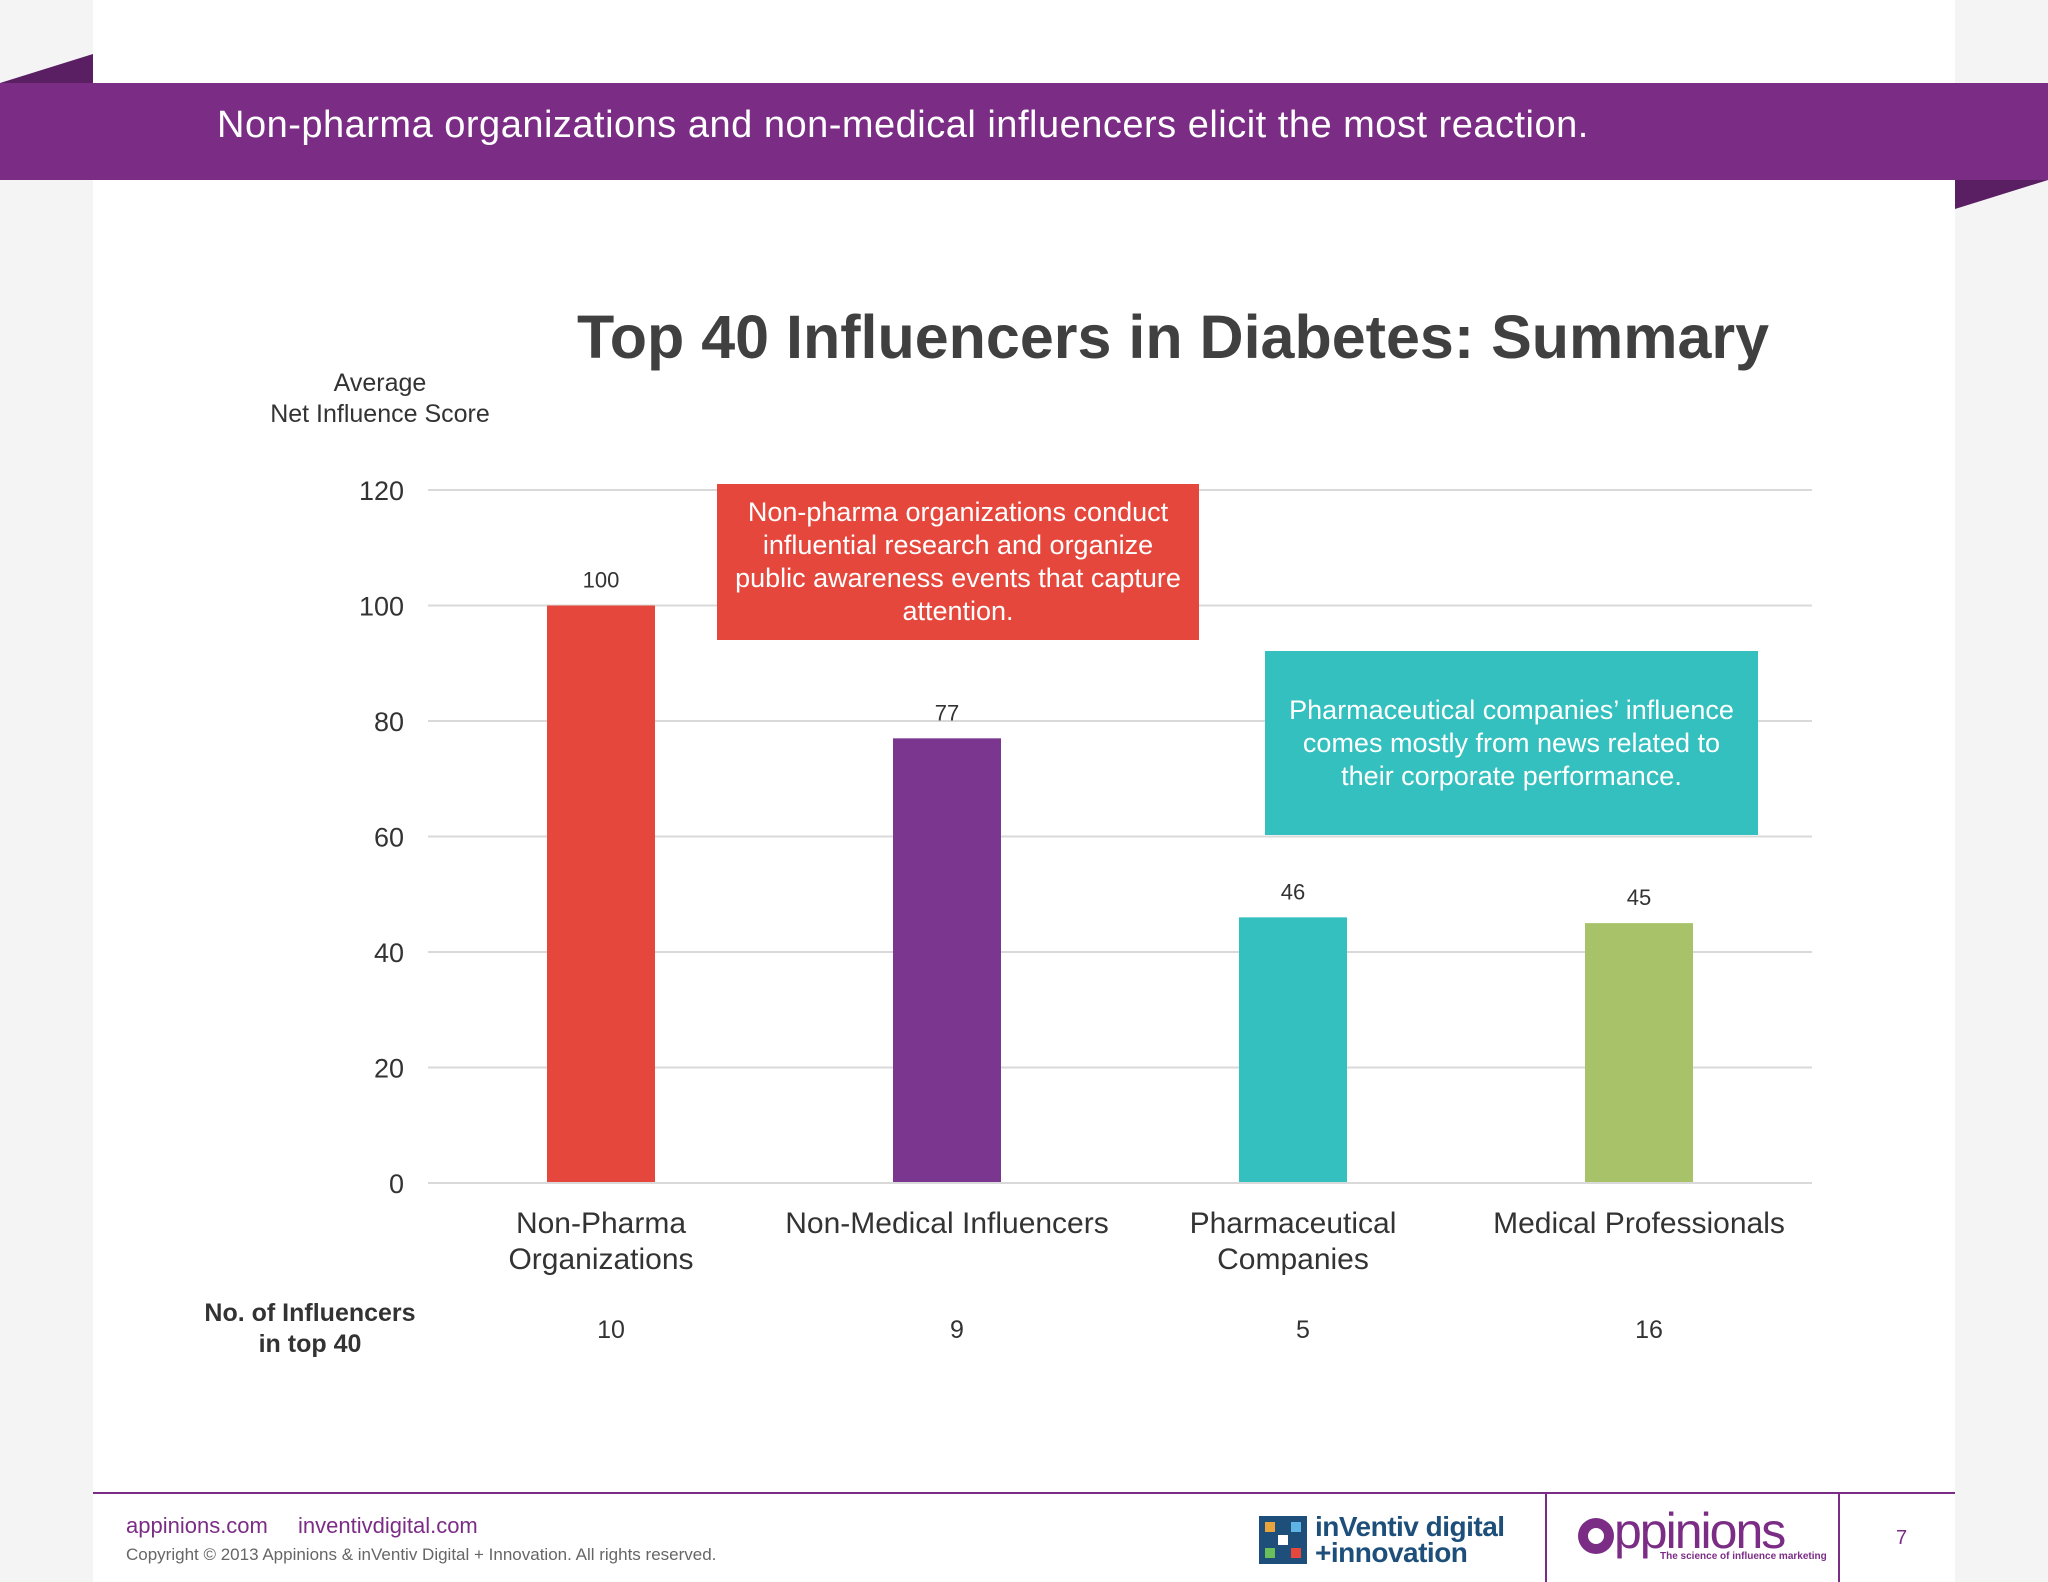  Describe the element at coordinates (2001, 194) in the screenshot. I see `banner-fold-right` at that location.